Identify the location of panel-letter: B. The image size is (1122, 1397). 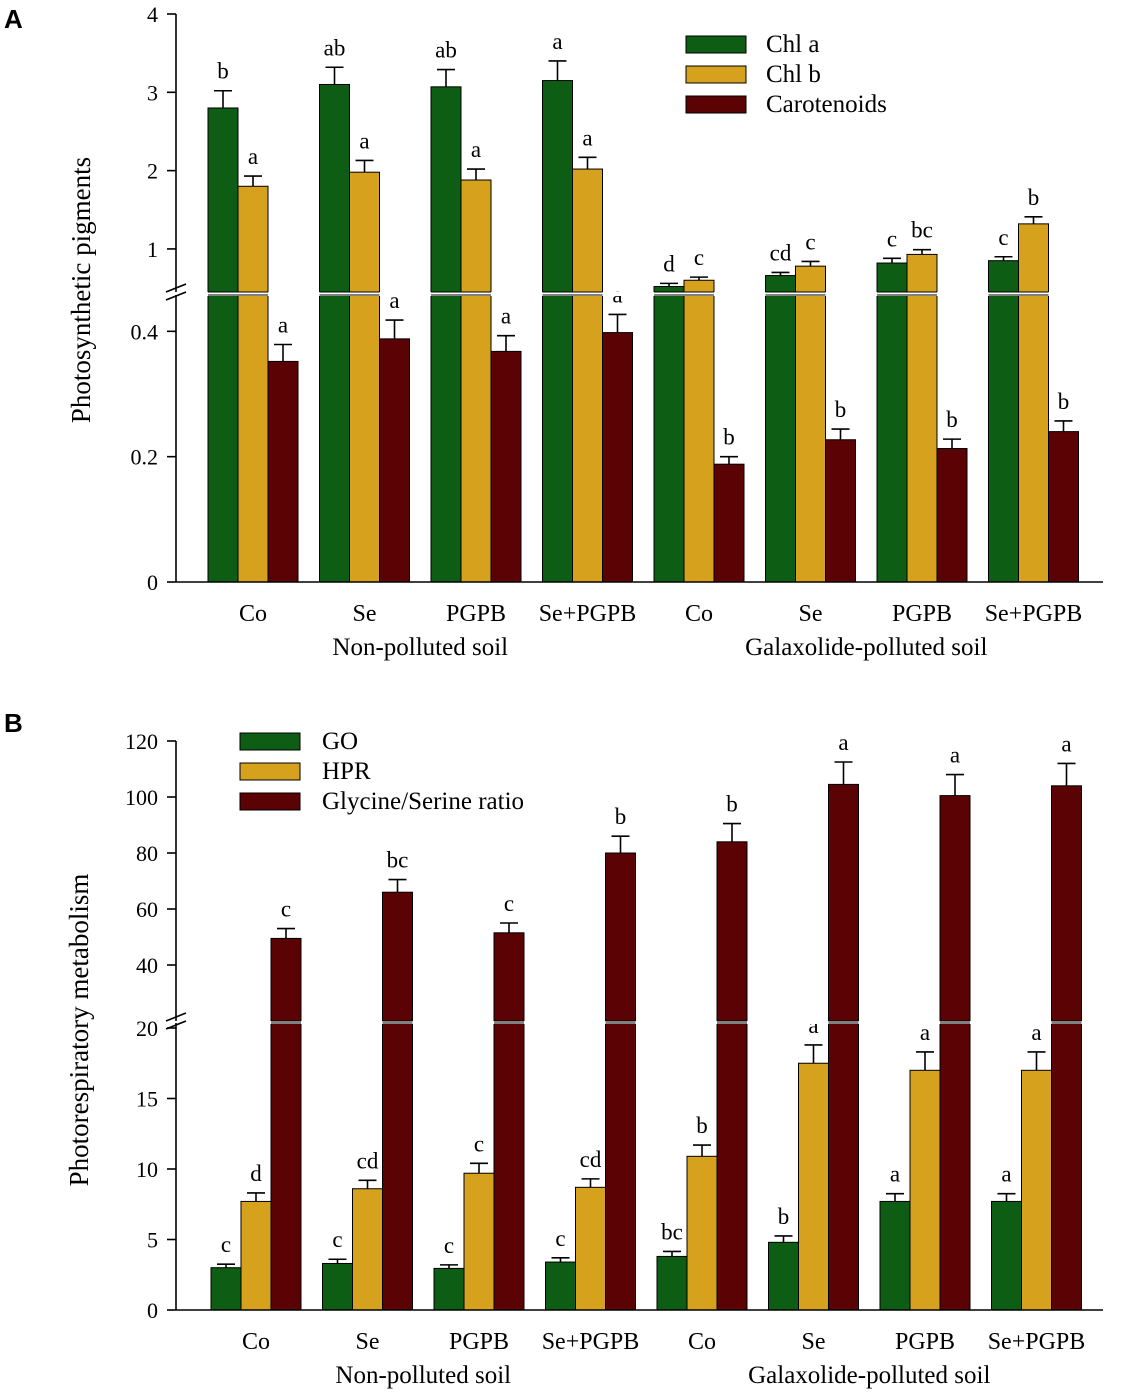
(13, 723).